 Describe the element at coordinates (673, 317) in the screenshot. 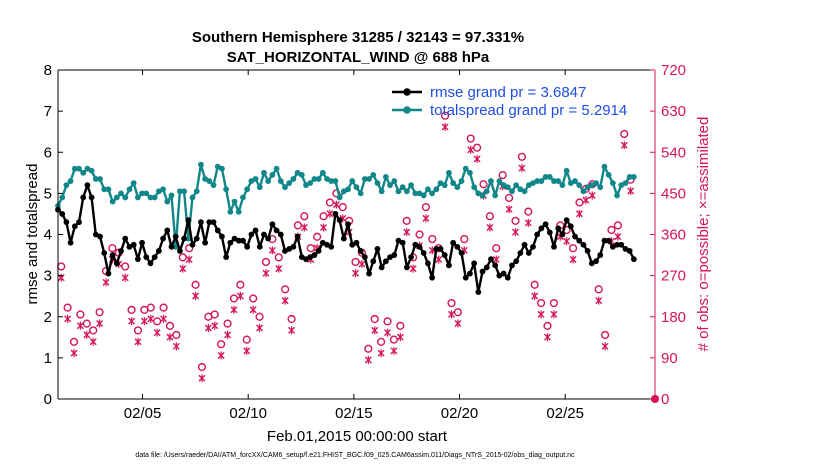

I see `y2-tick-label: 180` at that location.